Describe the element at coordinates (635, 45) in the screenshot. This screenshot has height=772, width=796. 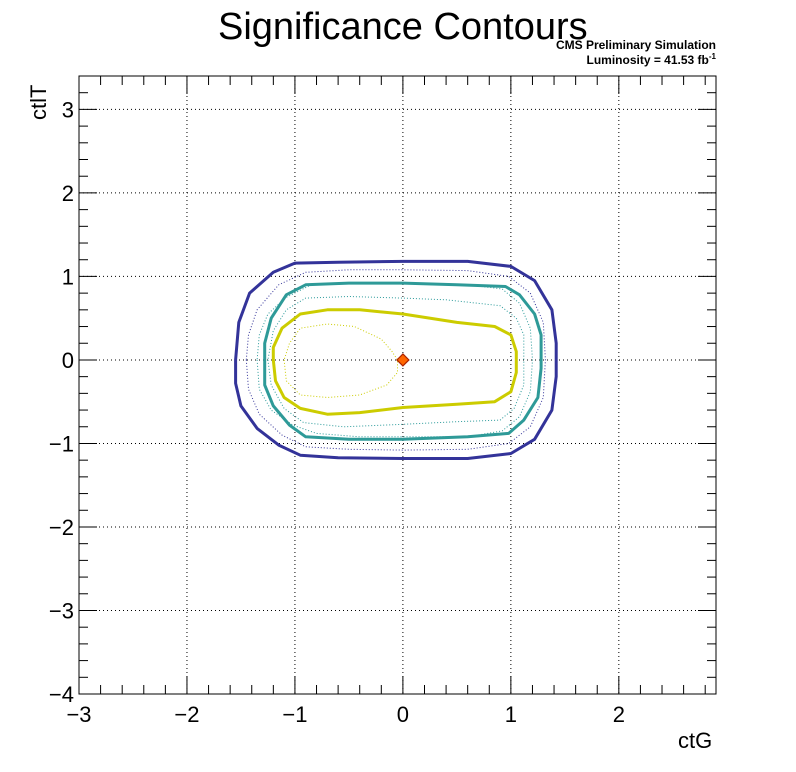
I see `cms-annotation: CMS Preliminary Simulation` at that location.